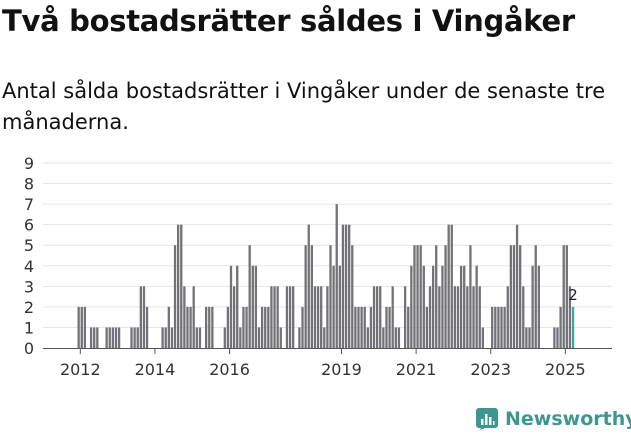  What do you see at coordinates (229, 369) in the screenshot?
I see `x-tick-label: 2016` at bounding box center [229, 369].